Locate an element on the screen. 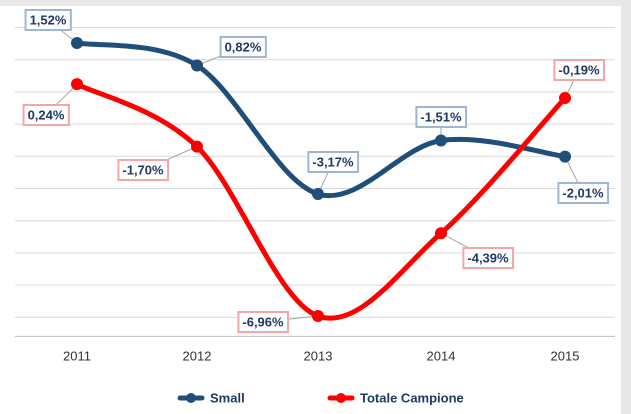  data-label: -0,19% is located at coordinates (579, 69).